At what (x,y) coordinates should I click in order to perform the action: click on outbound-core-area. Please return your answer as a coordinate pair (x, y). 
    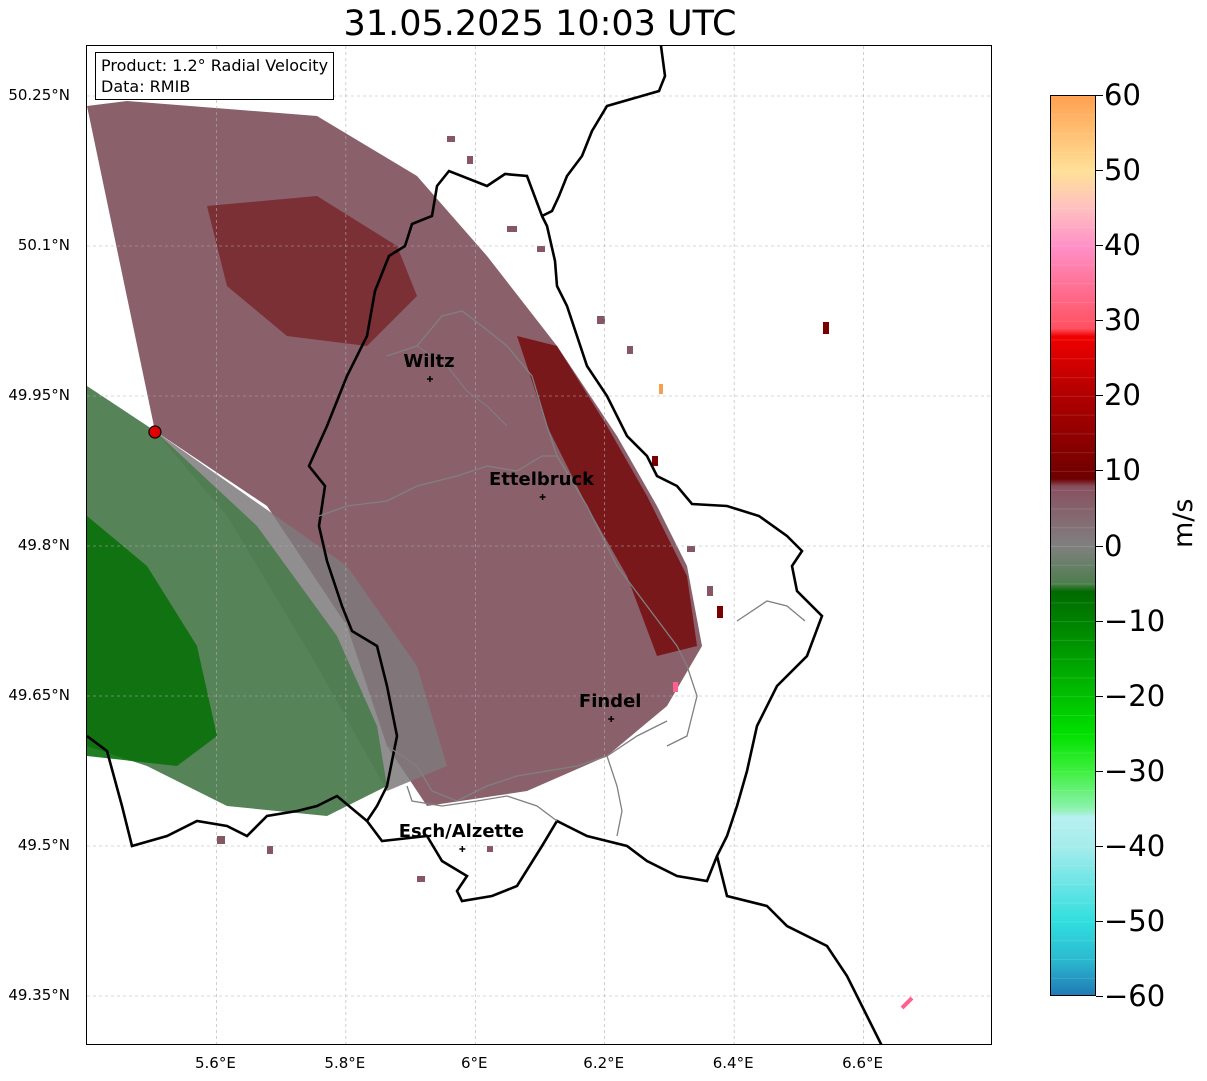
    Looking at the image, I should click on (312, 271).